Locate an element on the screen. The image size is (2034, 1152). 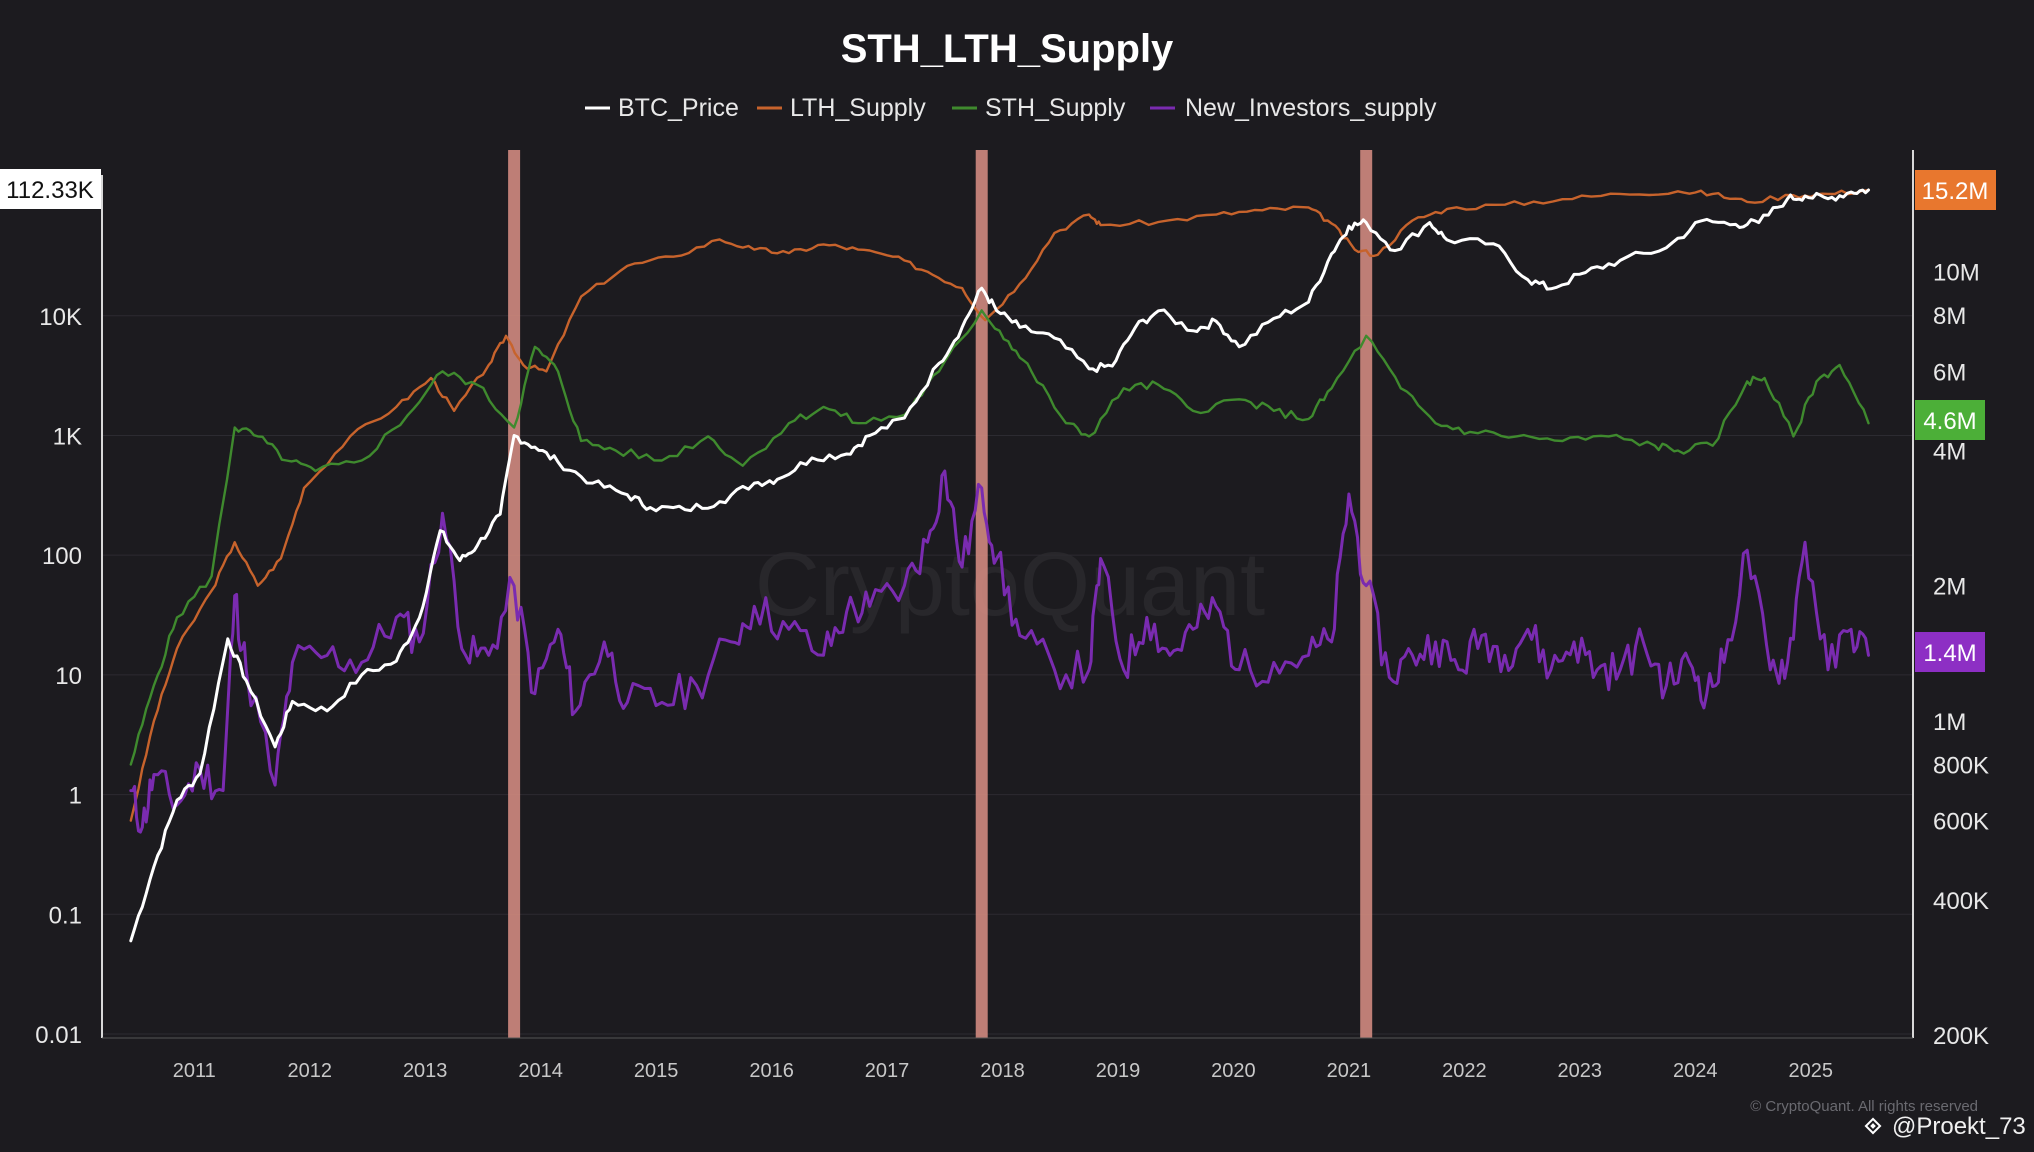
x-tick-label: 2019 is located at coordinates (1118, 1071).